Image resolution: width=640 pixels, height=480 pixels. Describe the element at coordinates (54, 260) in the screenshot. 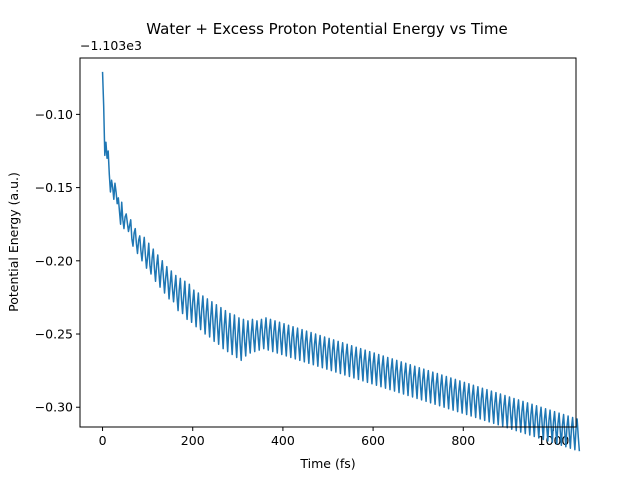

I see `y-tick-label: −0.20` at that location.